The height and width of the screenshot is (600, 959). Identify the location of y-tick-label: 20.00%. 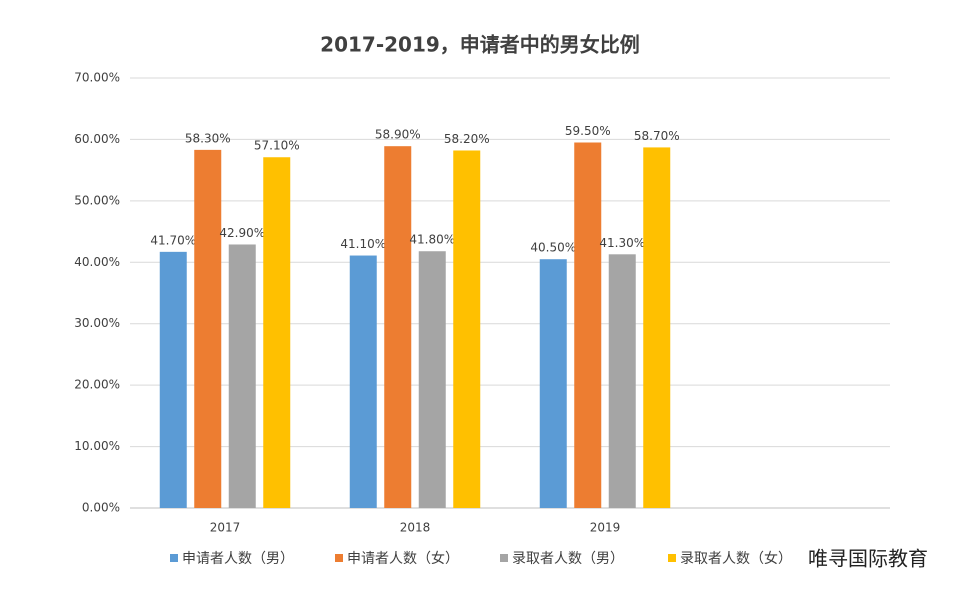
(97, 385).